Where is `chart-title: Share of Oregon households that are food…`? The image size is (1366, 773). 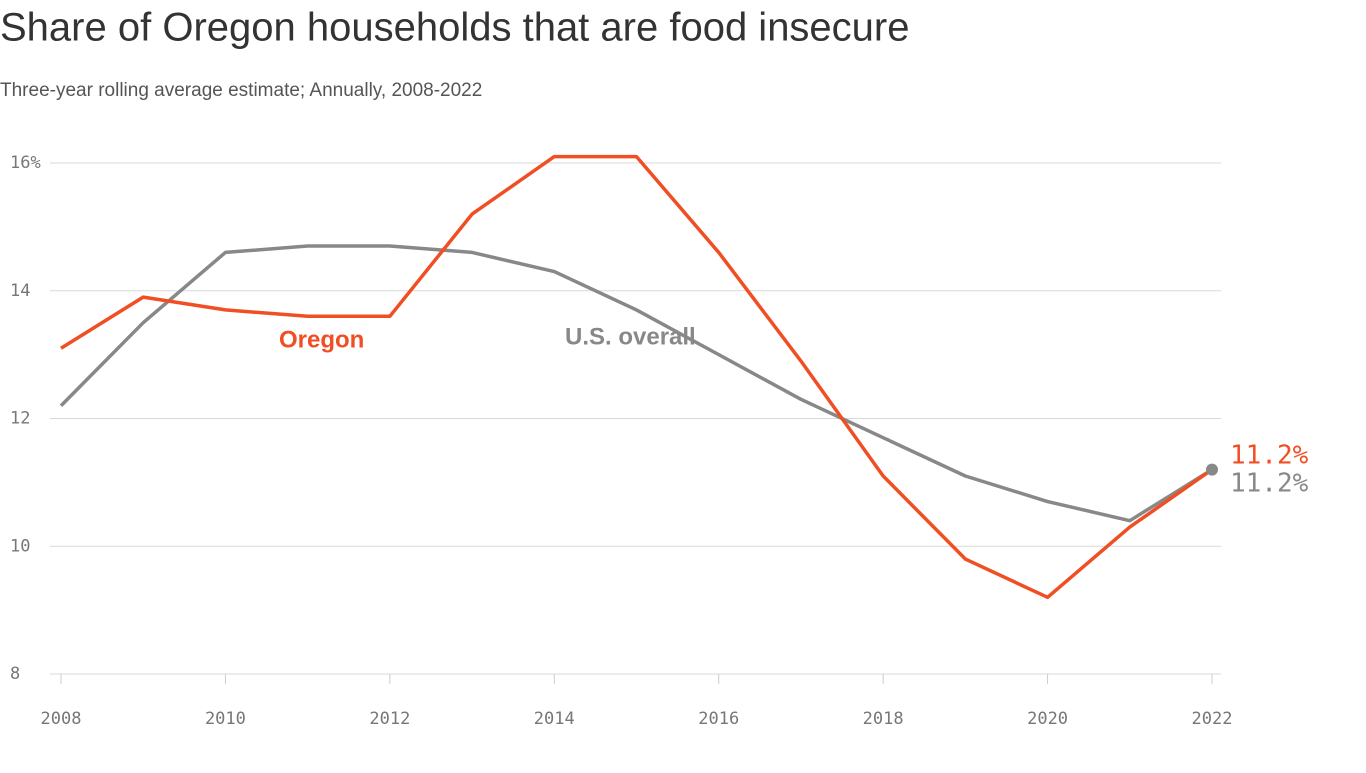 chart-title: Share of Oregon households that are food… is located at coordinates (455, 28).